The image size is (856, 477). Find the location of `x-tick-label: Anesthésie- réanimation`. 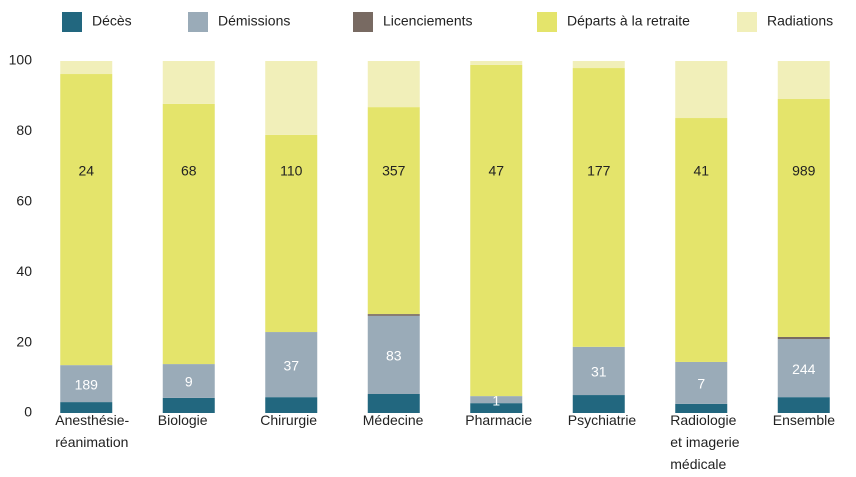

x-tick-label: Anesthésie- réanimation is located at coordinates (92, 431).